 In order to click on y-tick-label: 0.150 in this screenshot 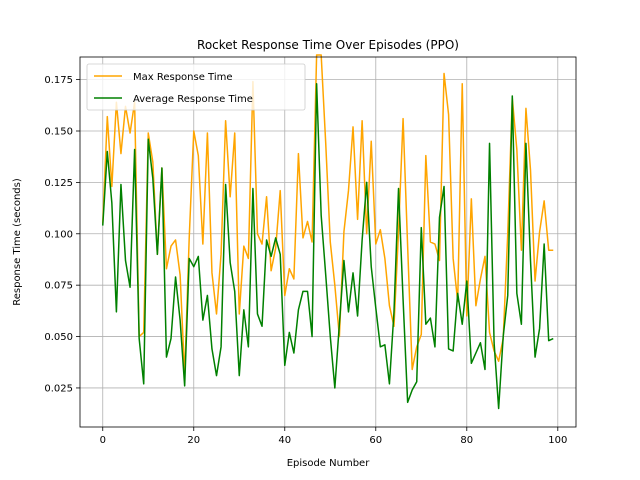, I will do `click(58, 132)`.